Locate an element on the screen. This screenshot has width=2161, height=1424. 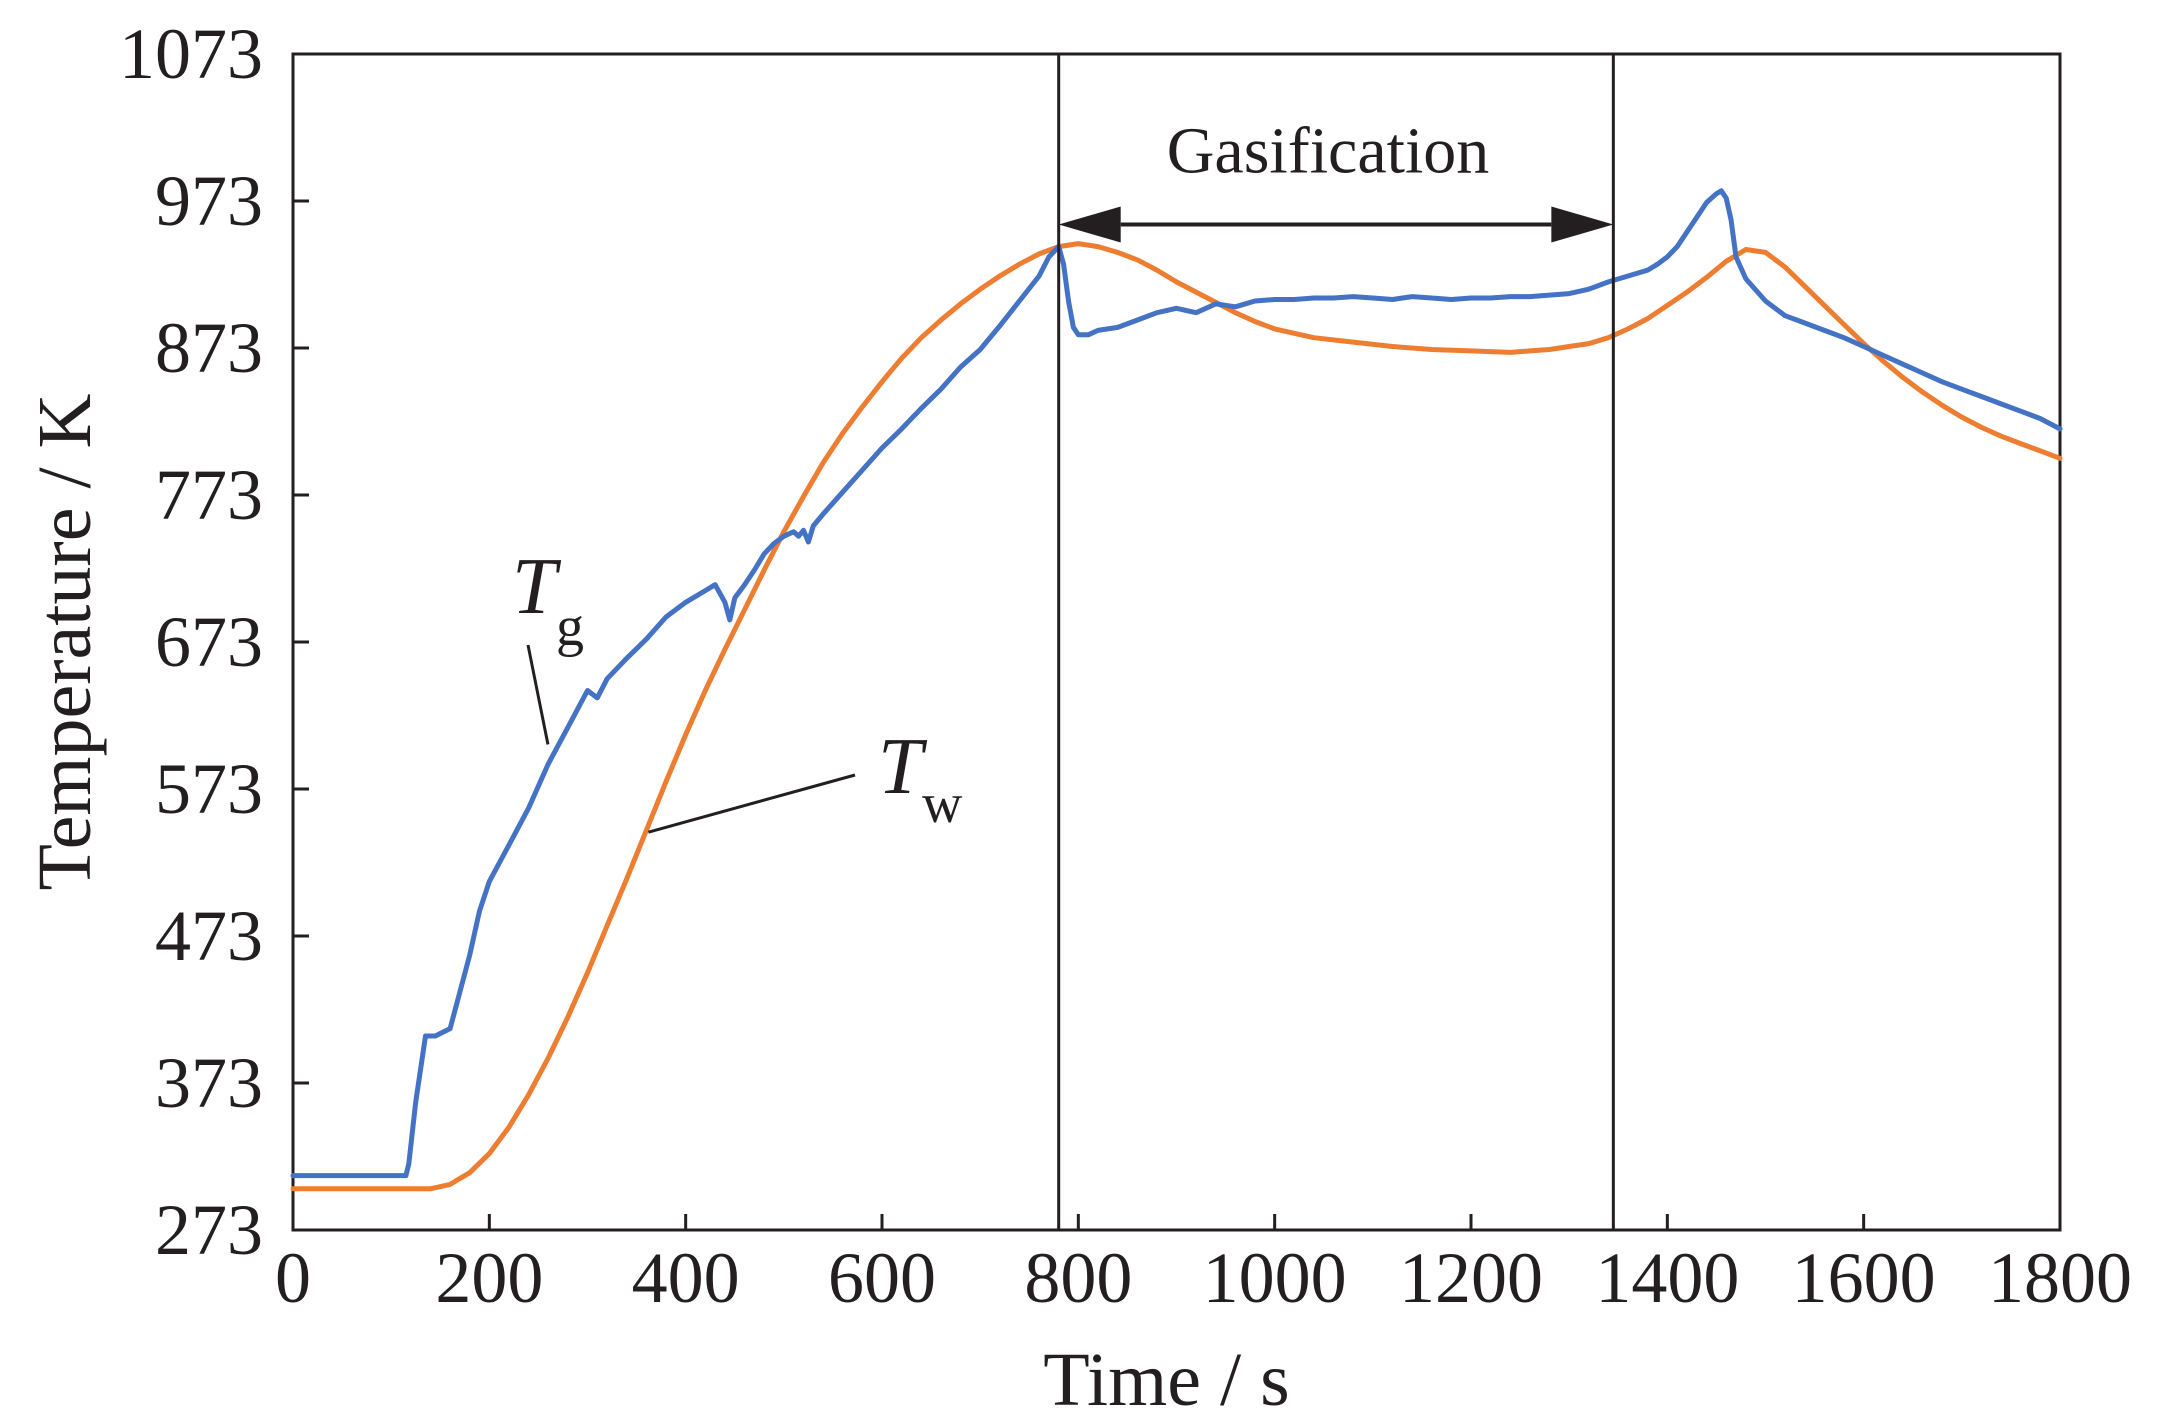
gasification-label: Gasification is located at coordinates (1328, 151).